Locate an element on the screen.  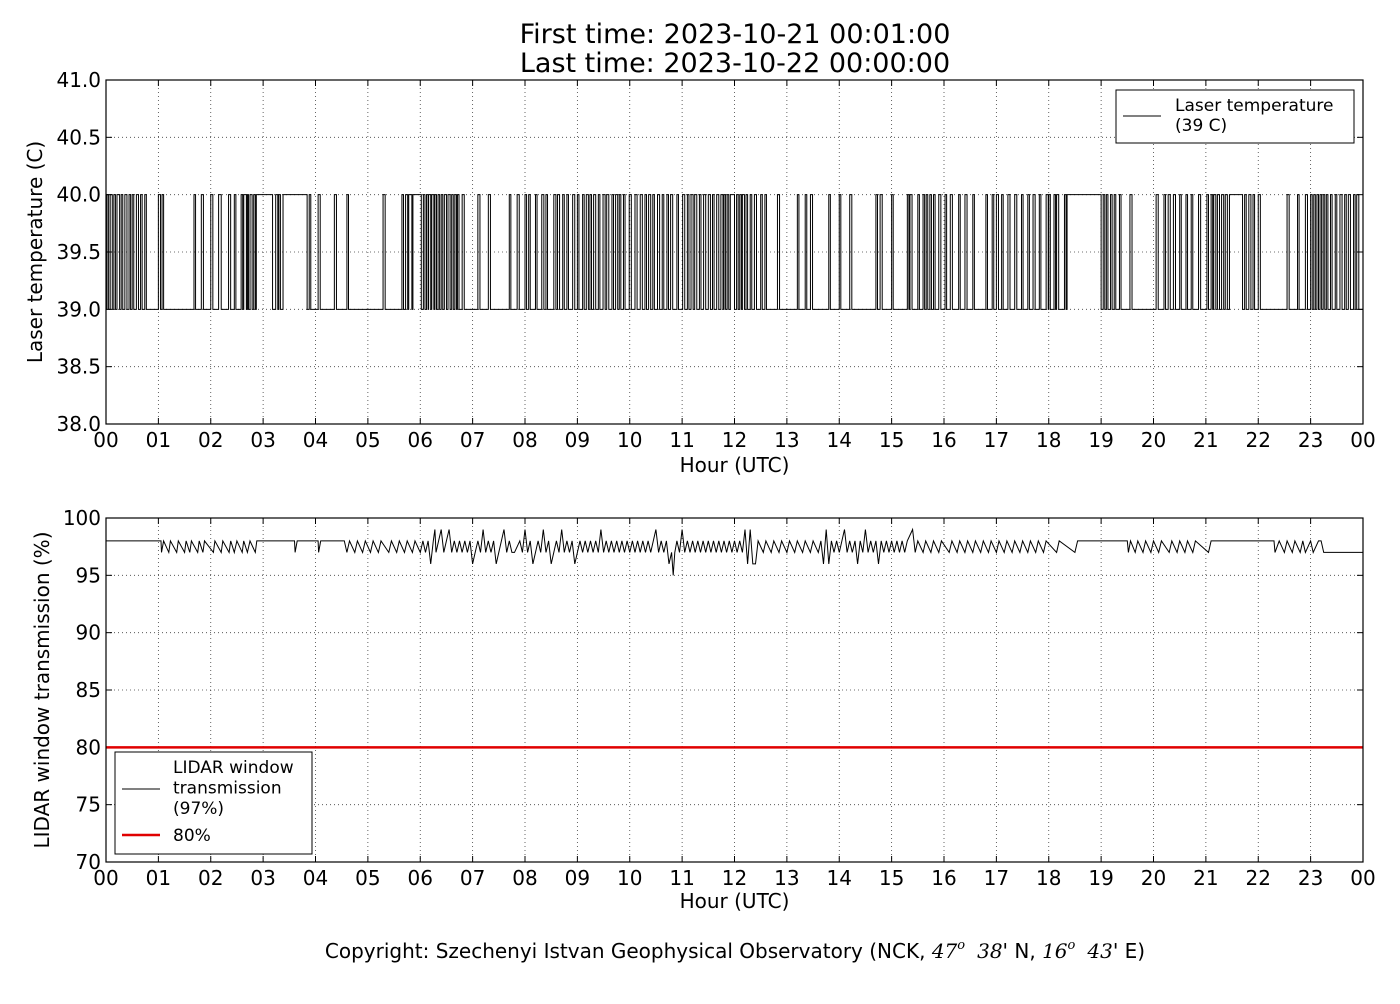
legend-label-transmission: transmission is located at coordinates (227, 789).